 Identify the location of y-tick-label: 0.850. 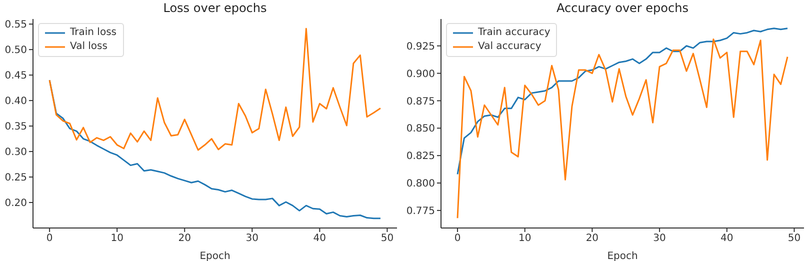
(420, 129).